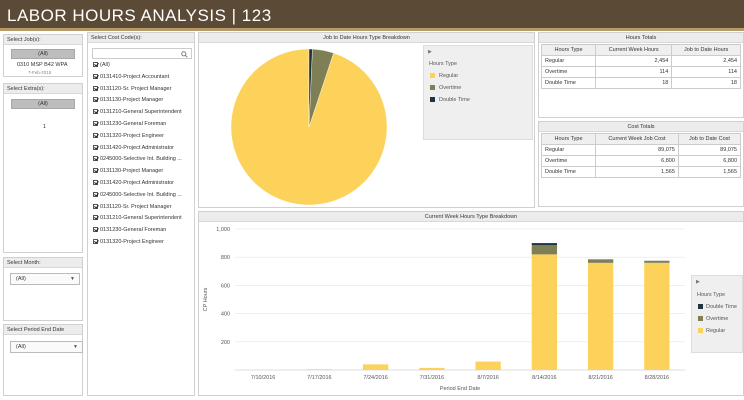 This screenshot has height=400, width=744. I want to click on extras-all-button: (All), so click(43, 104).